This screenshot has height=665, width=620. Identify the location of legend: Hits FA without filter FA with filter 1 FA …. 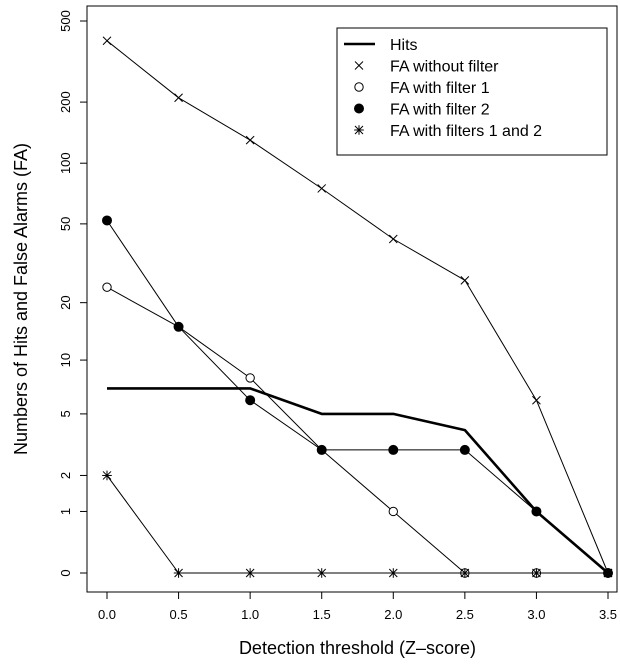
(472, 91).